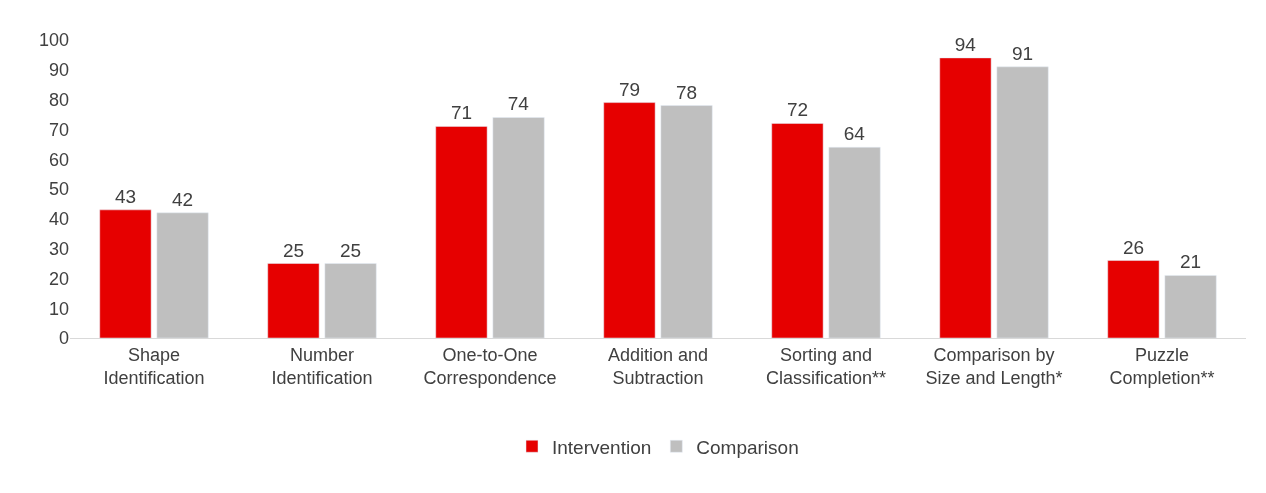  Describe the element at coordinates (965, 44) in the screenshot. I see `data-label: 94` at that location.